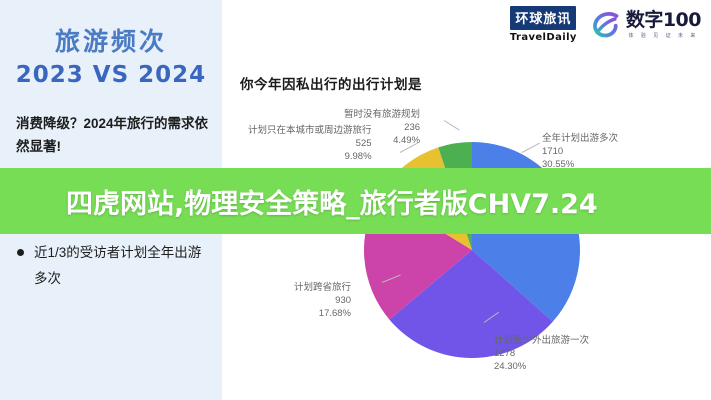 This screenshot has width=711, height=400. What do you see at coordinates (407, 140) in the screenshot?
I see `pie-label-percent: 4.49%` at bounding box center [407, 140].